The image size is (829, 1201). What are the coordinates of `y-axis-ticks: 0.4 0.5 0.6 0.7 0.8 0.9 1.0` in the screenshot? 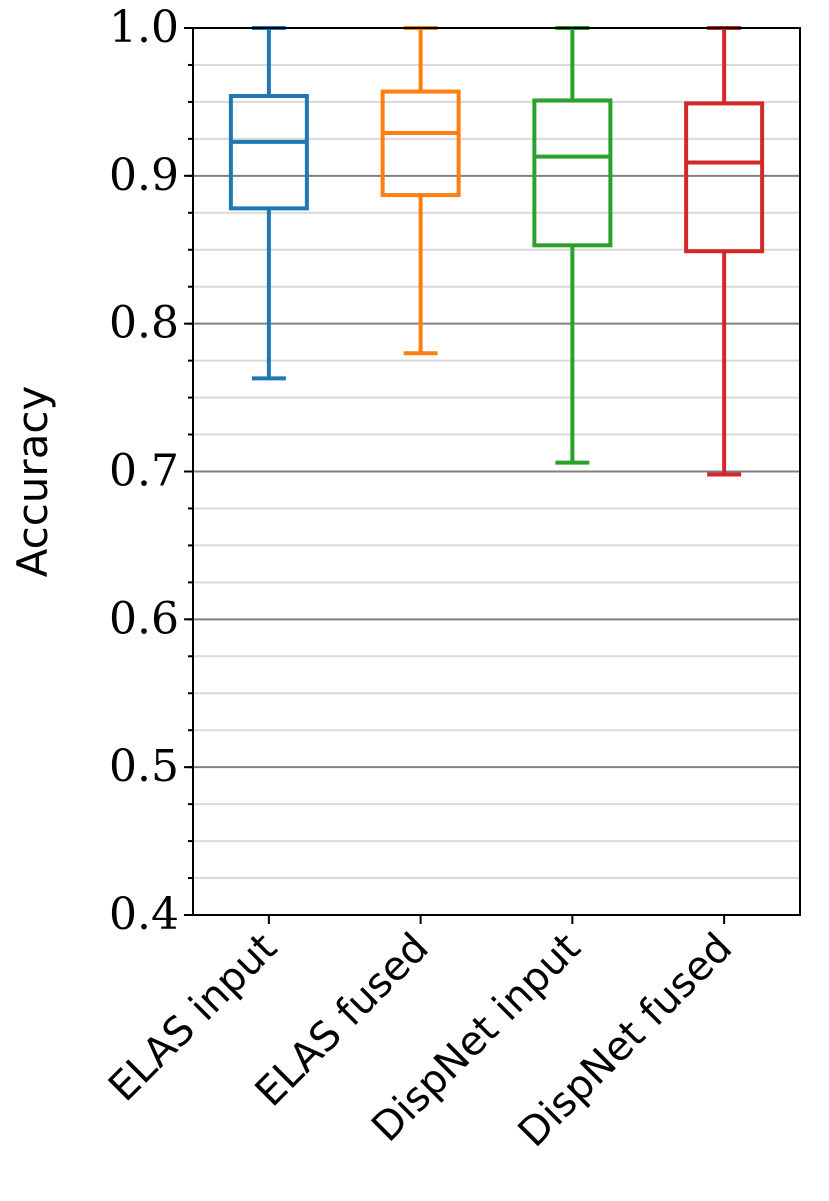 It's located at (151, 471).